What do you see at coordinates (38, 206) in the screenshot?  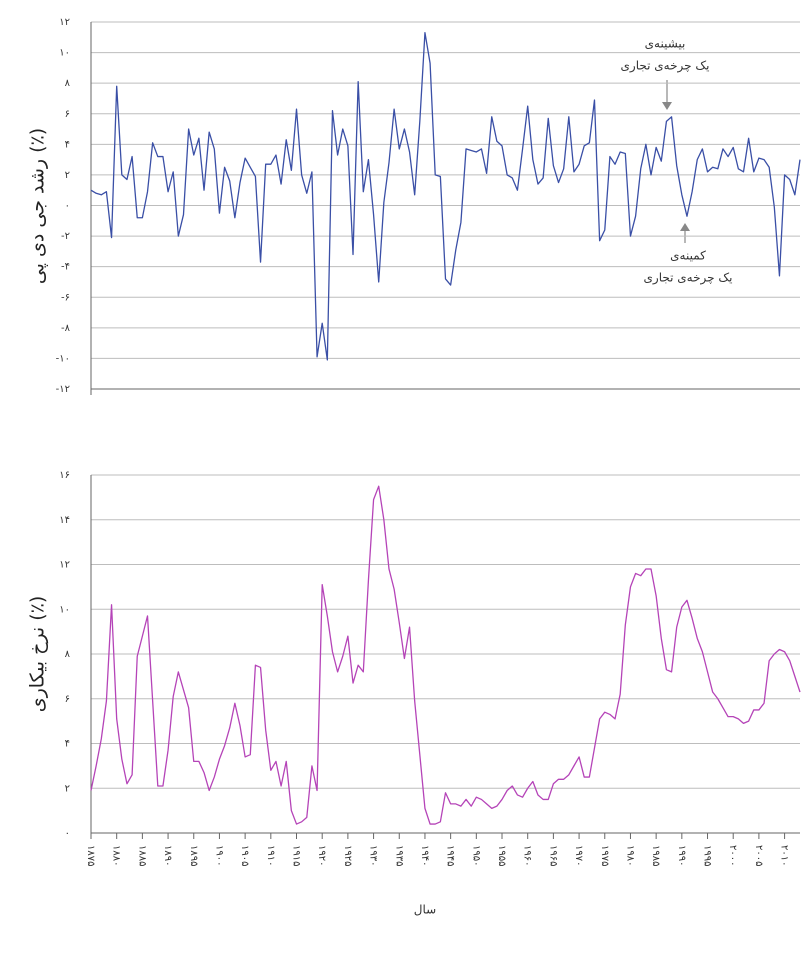 I see `y-axis-label: رشد جی دی پی (٪)` at bounding box center [38, 206].